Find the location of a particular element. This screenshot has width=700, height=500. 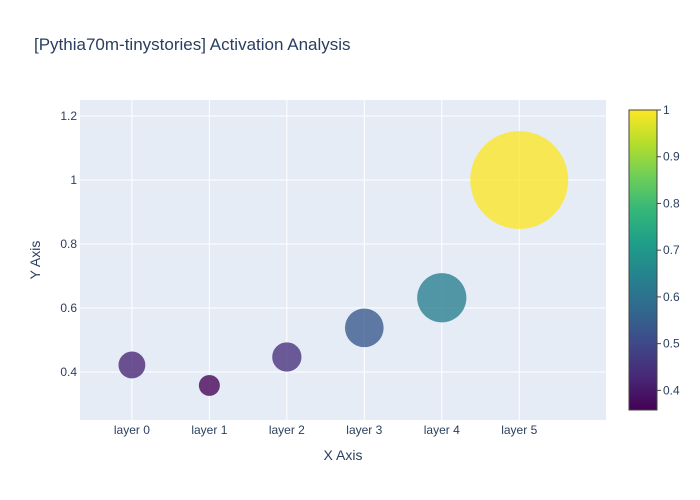

colorbar-tick-label: 0.8 is located at coordinates (671, 203).